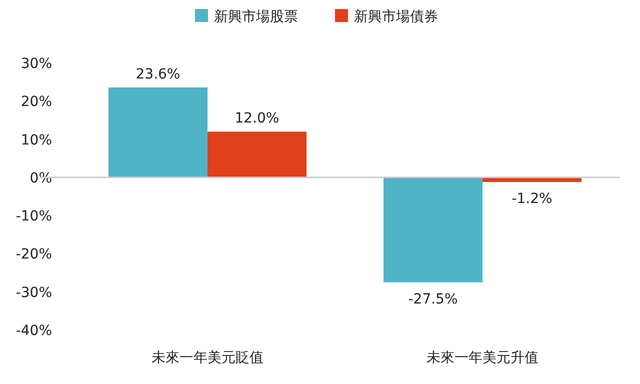 Image resolution: width=640 pixels, height=384 pixels. What do you see at coordinates (433, 299) in the screenshot?
I see `data-label: -27.5%` at bounding box center [433, 299].